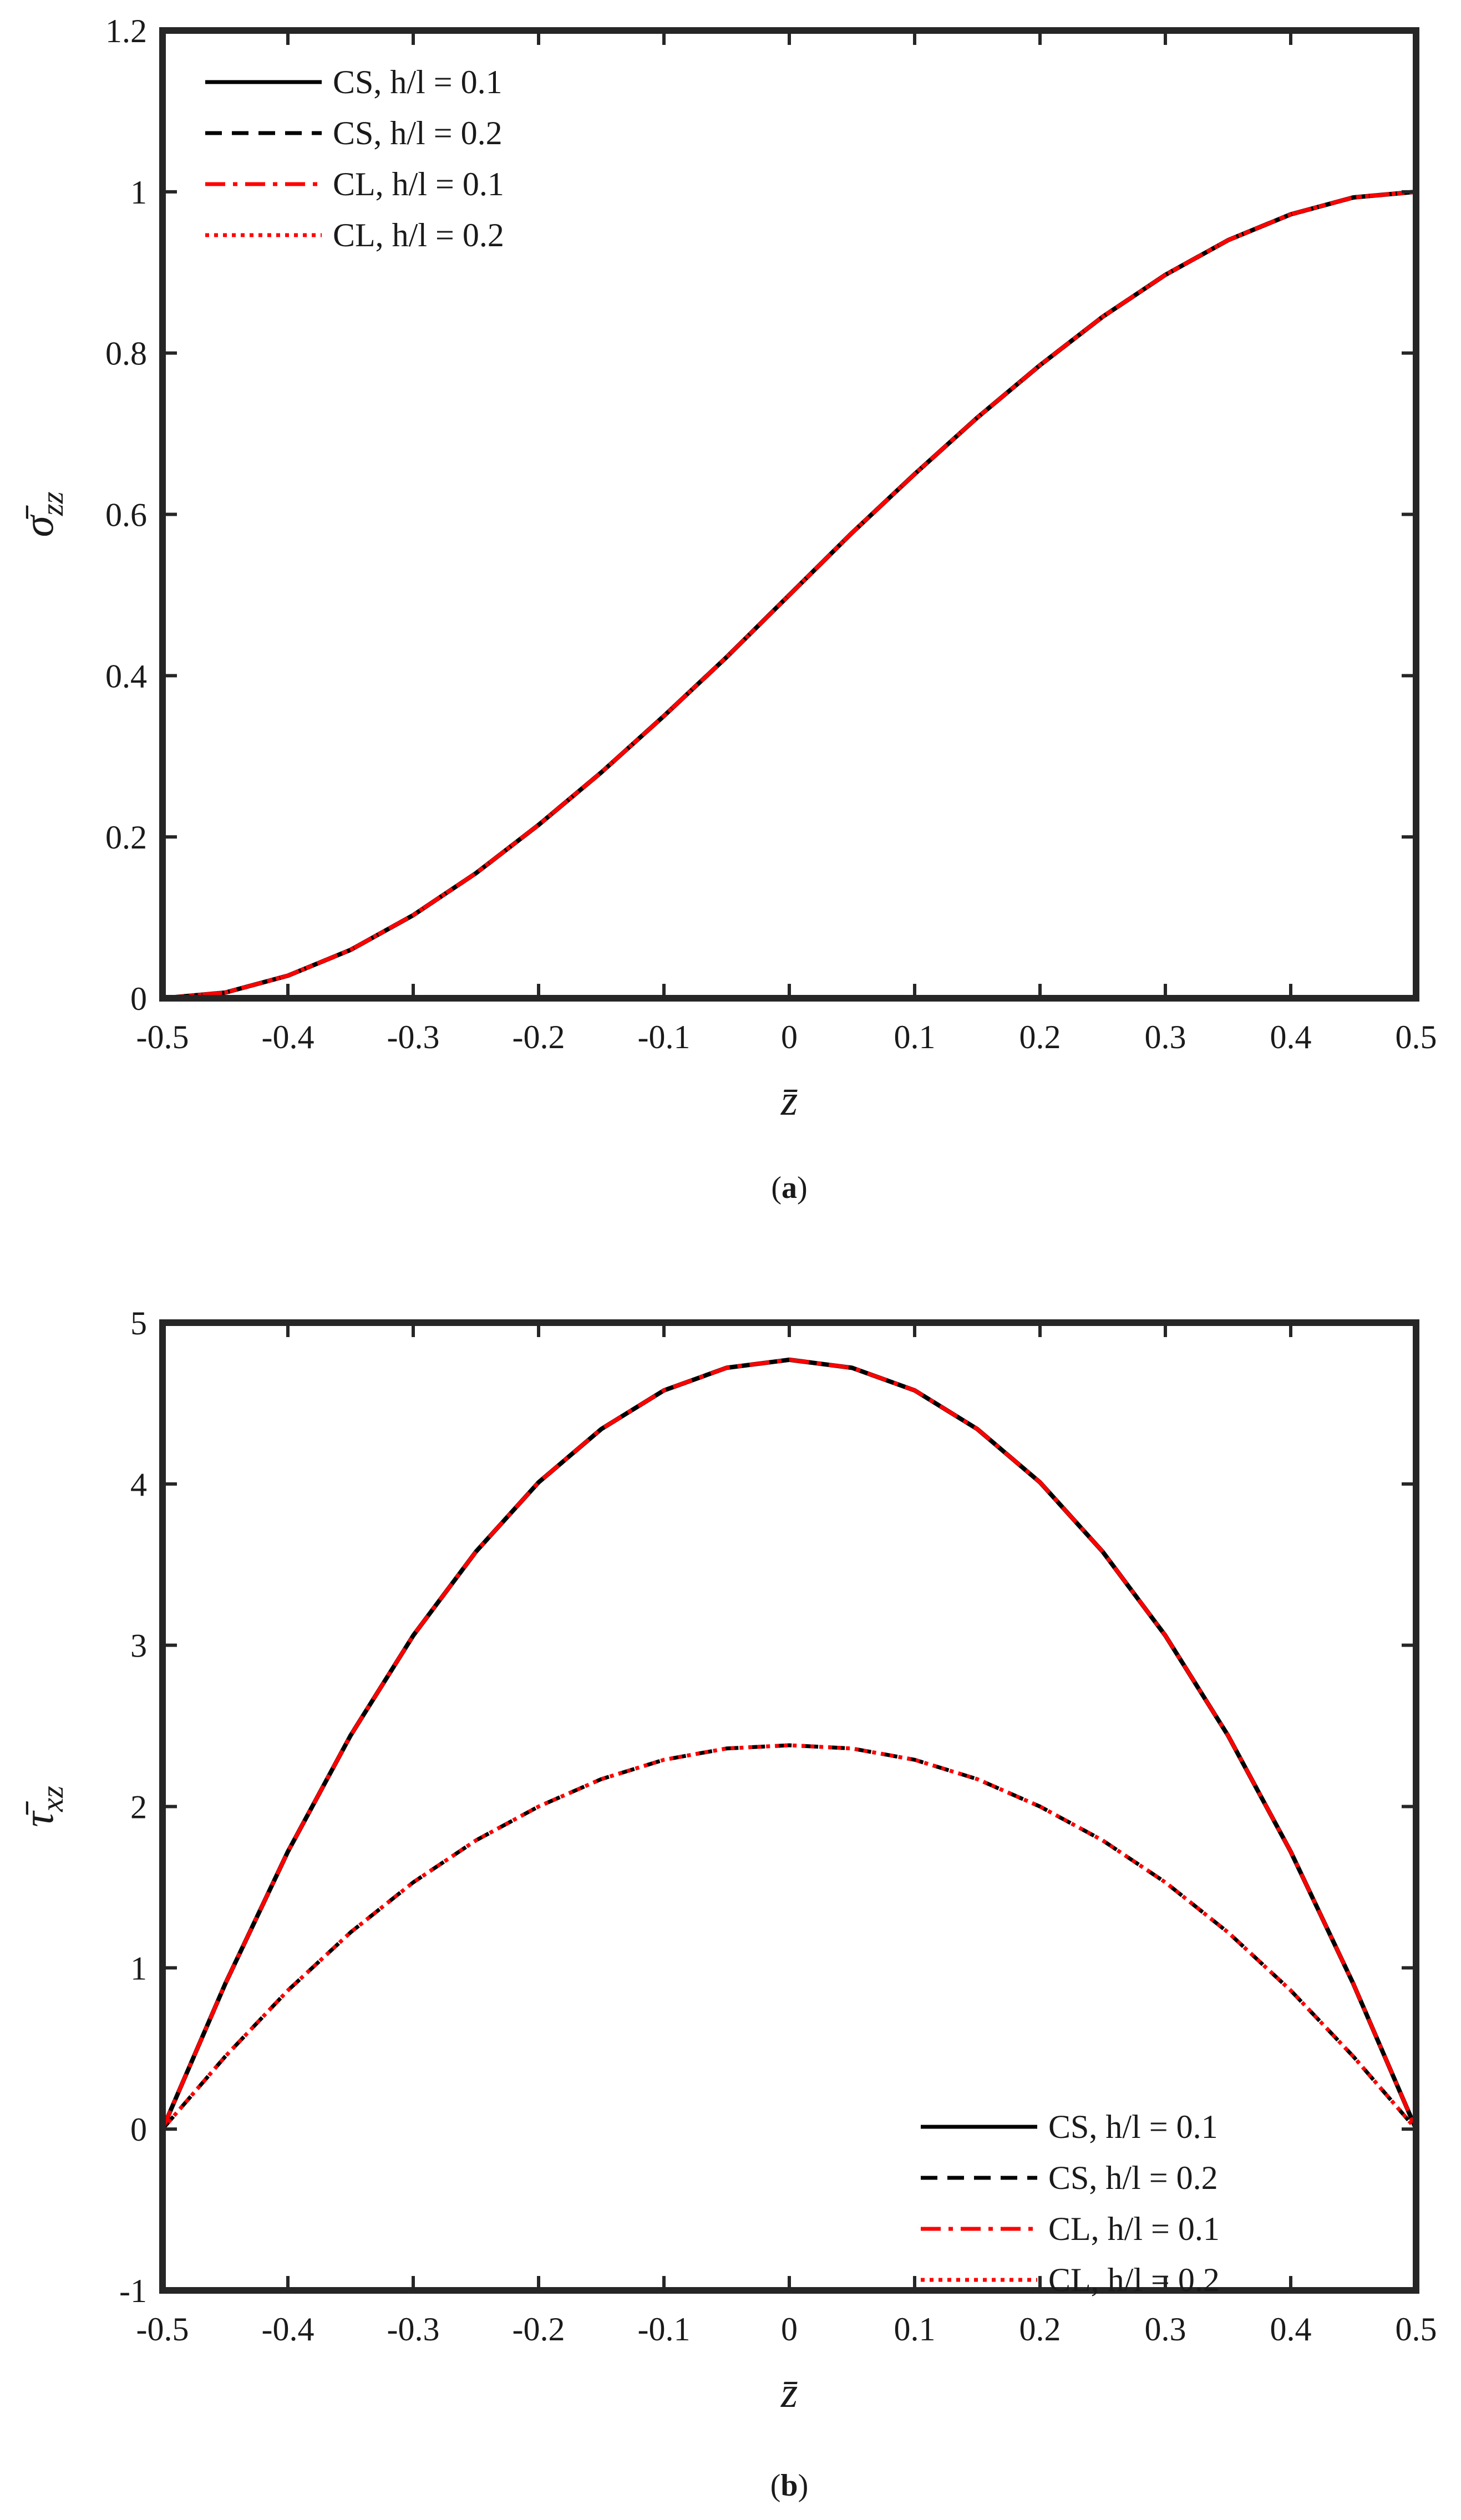 This screenshot has height=2520, width=1461. I want to click on y-tick-label: -1, so click(133, 2291).